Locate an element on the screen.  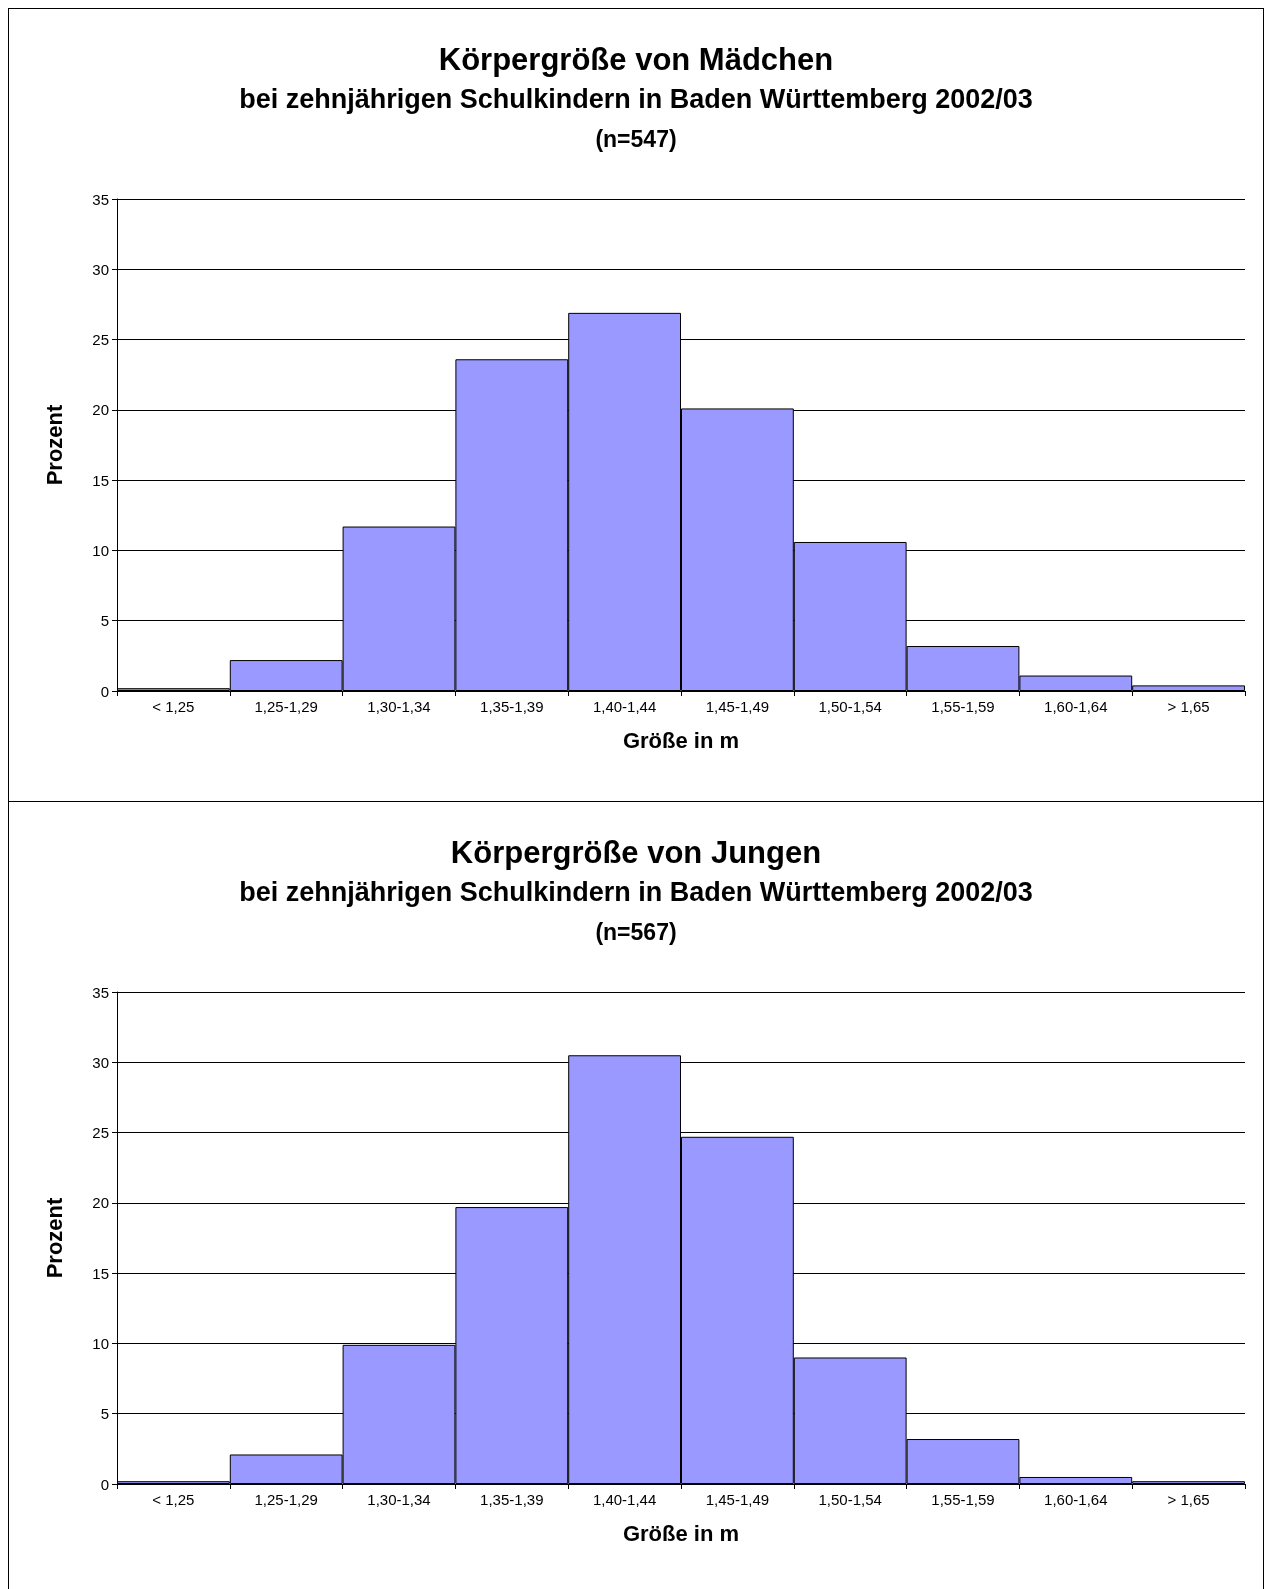
text: (n=567) is located at coordinates (636, 931).